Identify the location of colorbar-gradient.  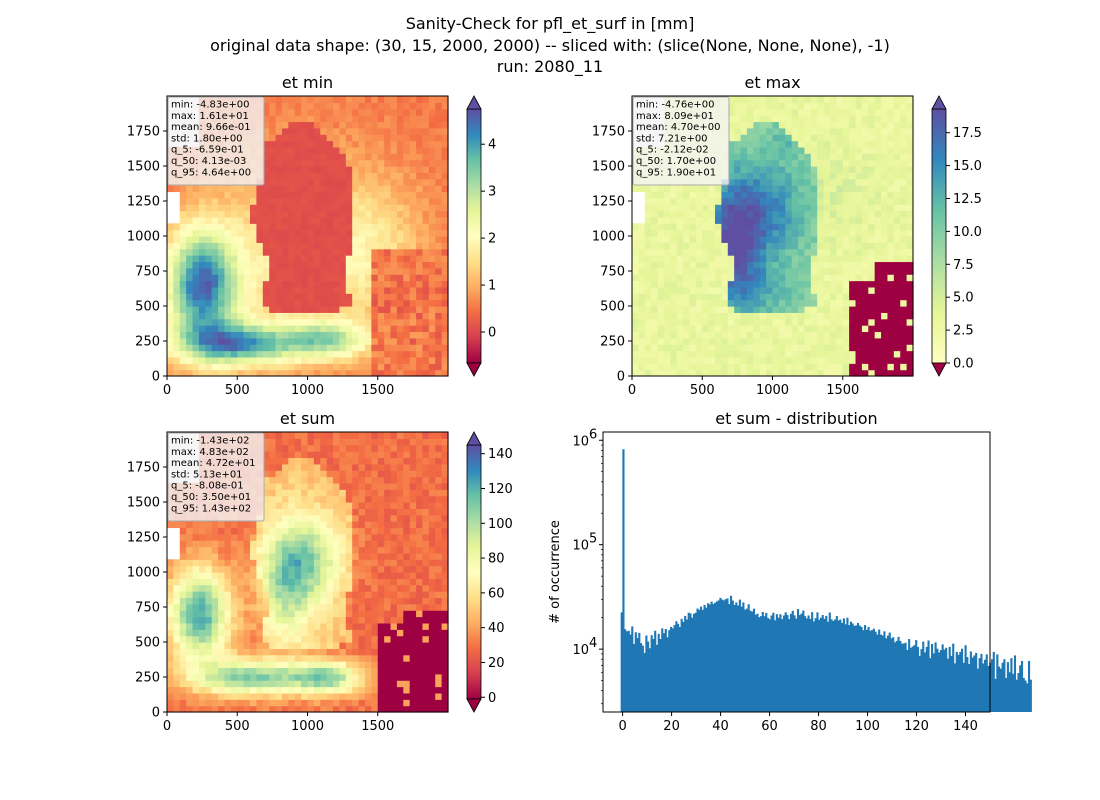
(474, 236).